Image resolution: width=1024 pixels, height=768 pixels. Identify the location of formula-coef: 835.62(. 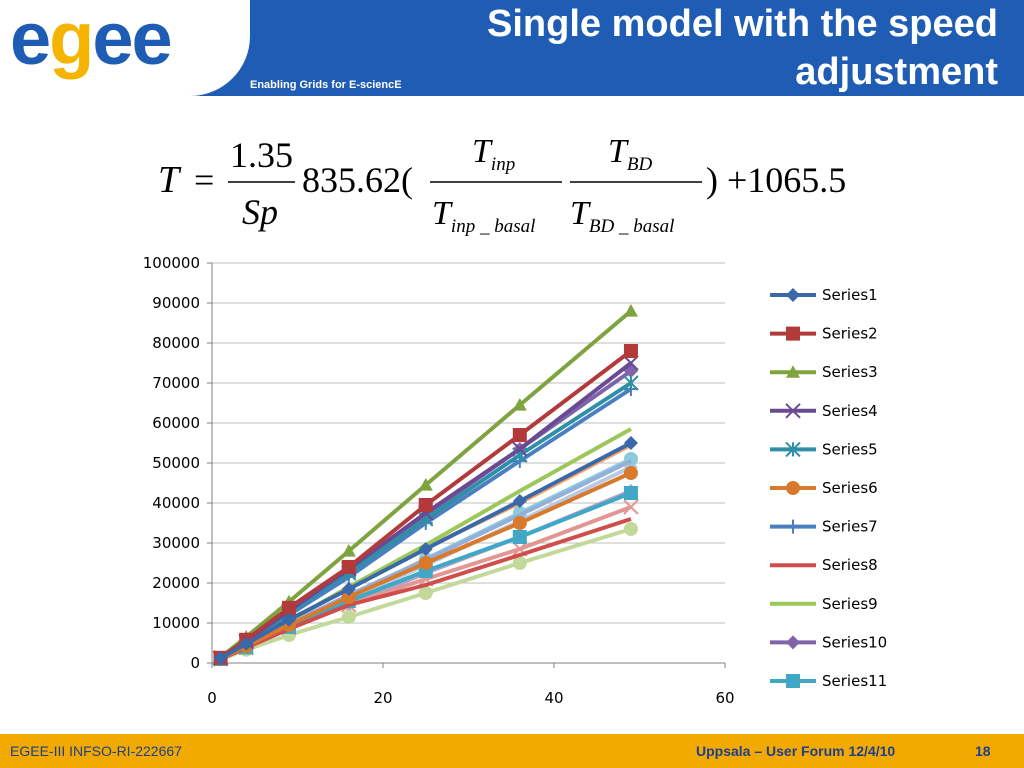
(357, 180).